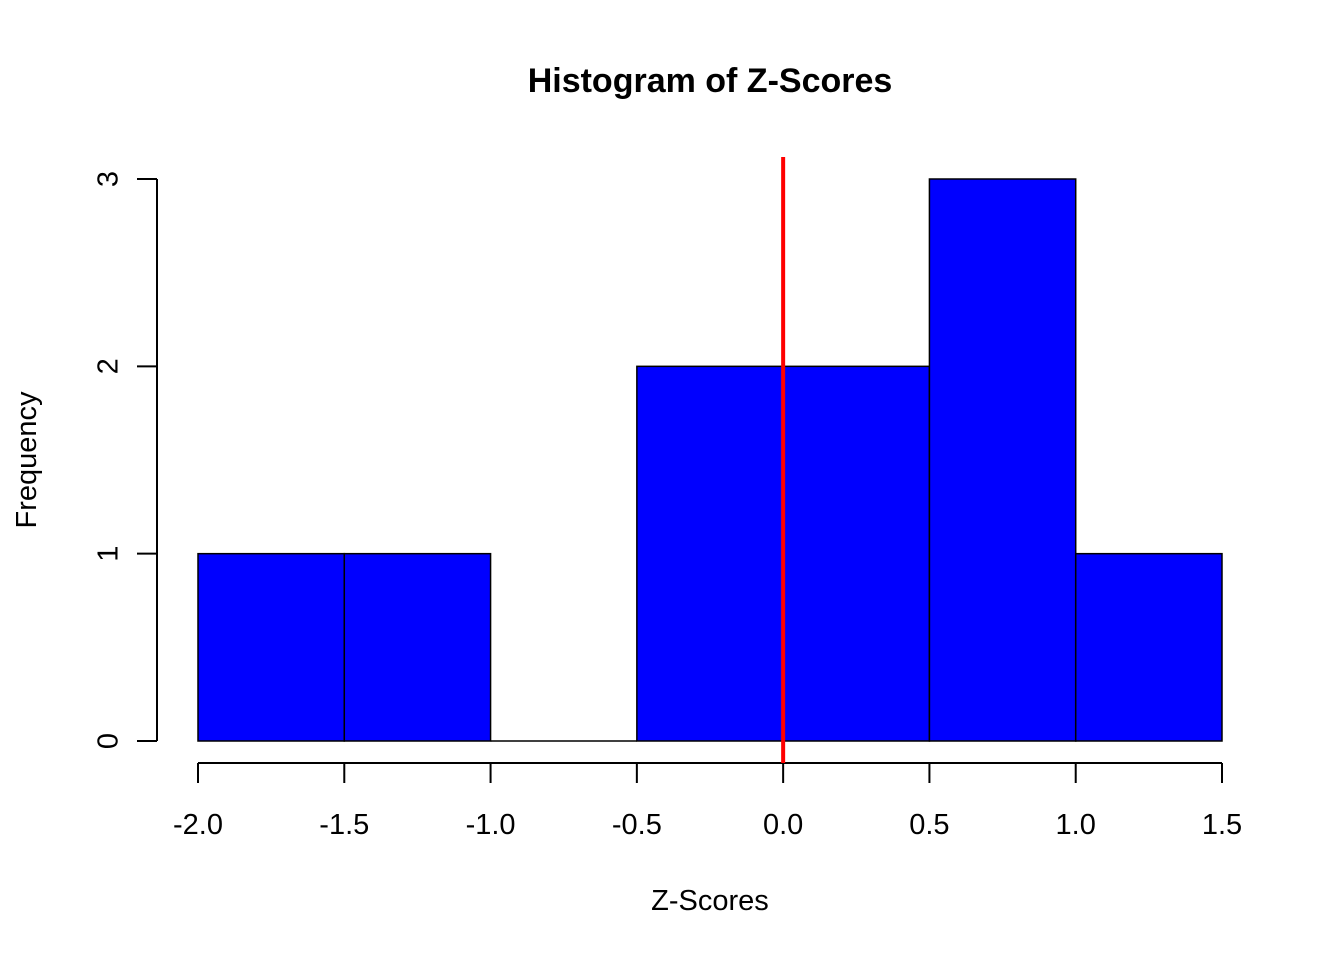 This screenshot has height=960, width=1344. I want to click on y-axis-label: Frequency, so click(27, 460).